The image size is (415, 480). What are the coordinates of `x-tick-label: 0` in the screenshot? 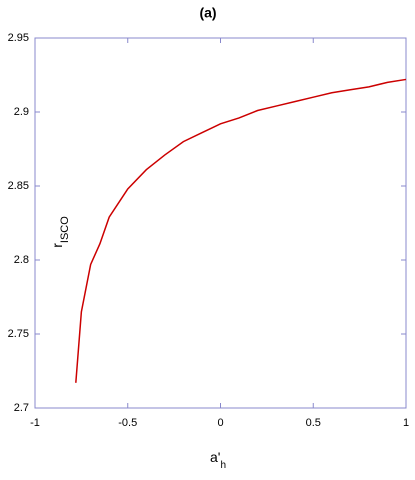 It's located at (220, 423).